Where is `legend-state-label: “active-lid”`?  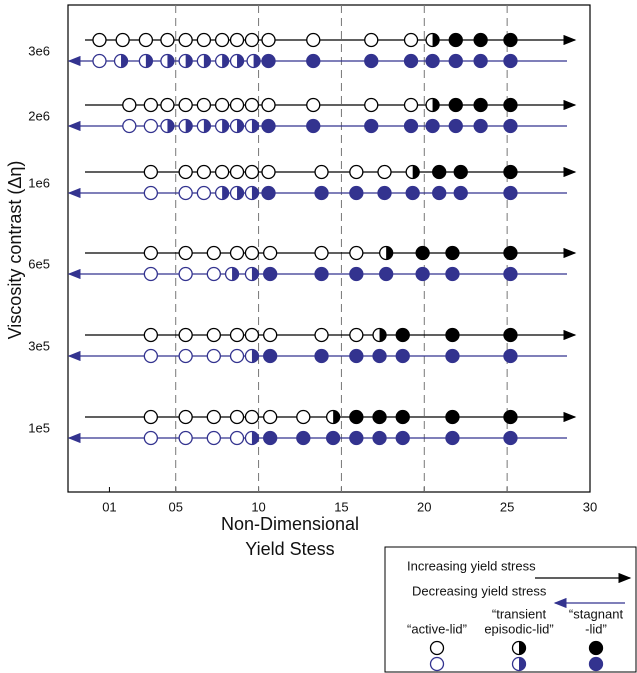 legend-state-label: “active-lid” is located at coordinates (437, 628).